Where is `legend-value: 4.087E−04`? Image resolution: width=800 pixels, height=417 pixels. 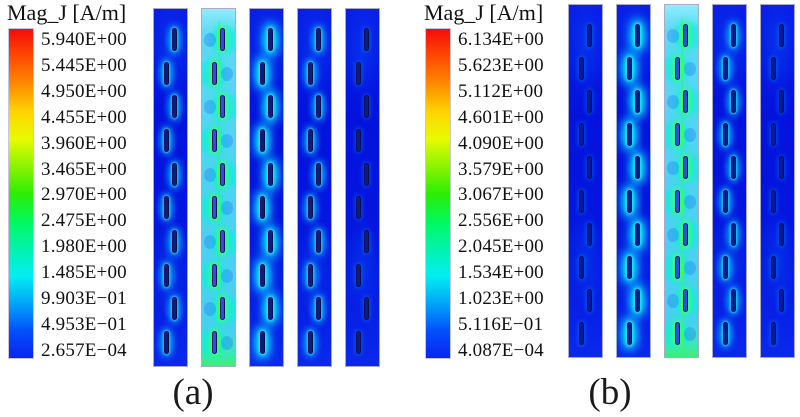 legend-value: 4.087E−04 is located at coordinates (501, 350).